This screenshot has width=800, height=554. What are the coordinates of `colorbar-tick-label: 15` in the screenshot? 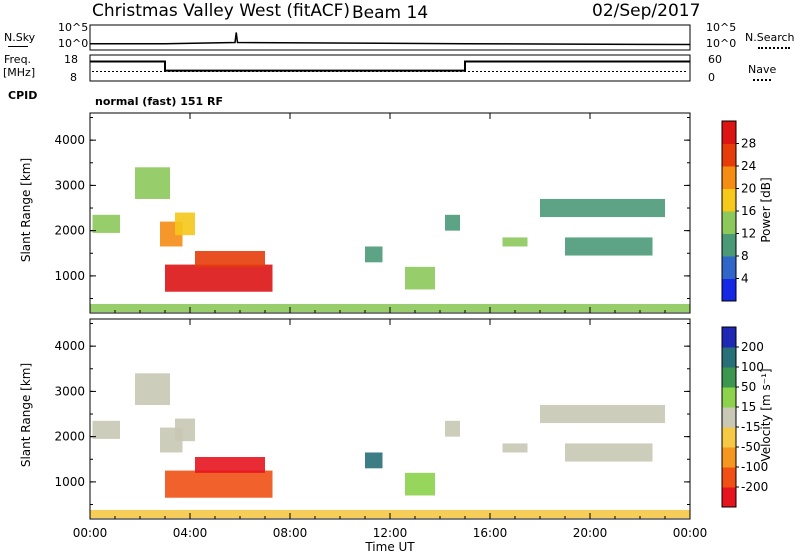 It's located at (748, 407).